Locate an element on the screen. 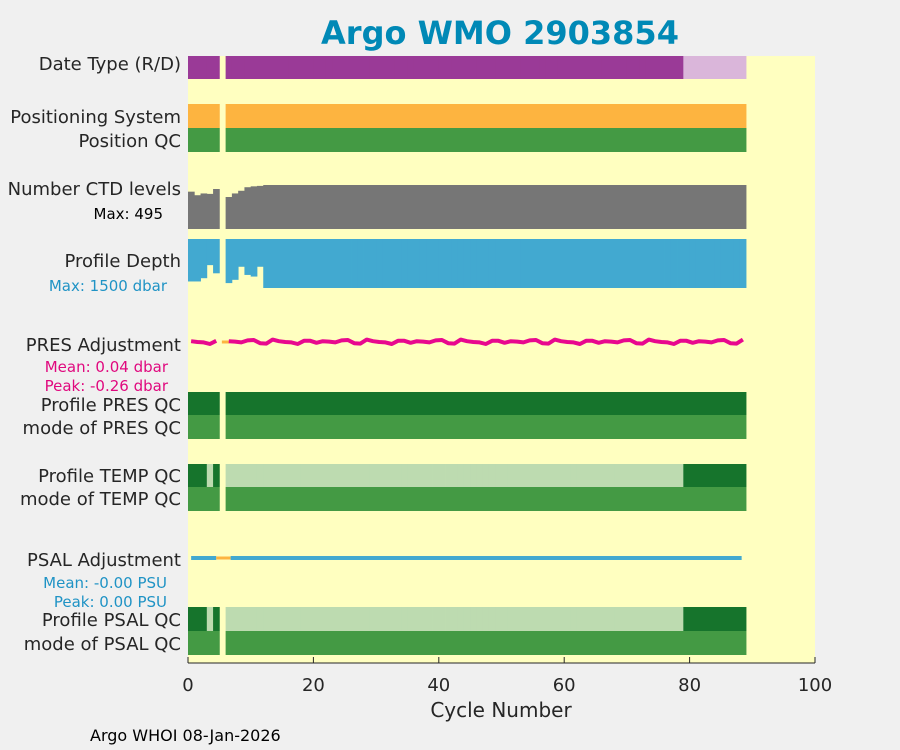 The height and width of the screenshot is (750, 900). position-qc-label: Position QC is located at coordinates (129, 141).